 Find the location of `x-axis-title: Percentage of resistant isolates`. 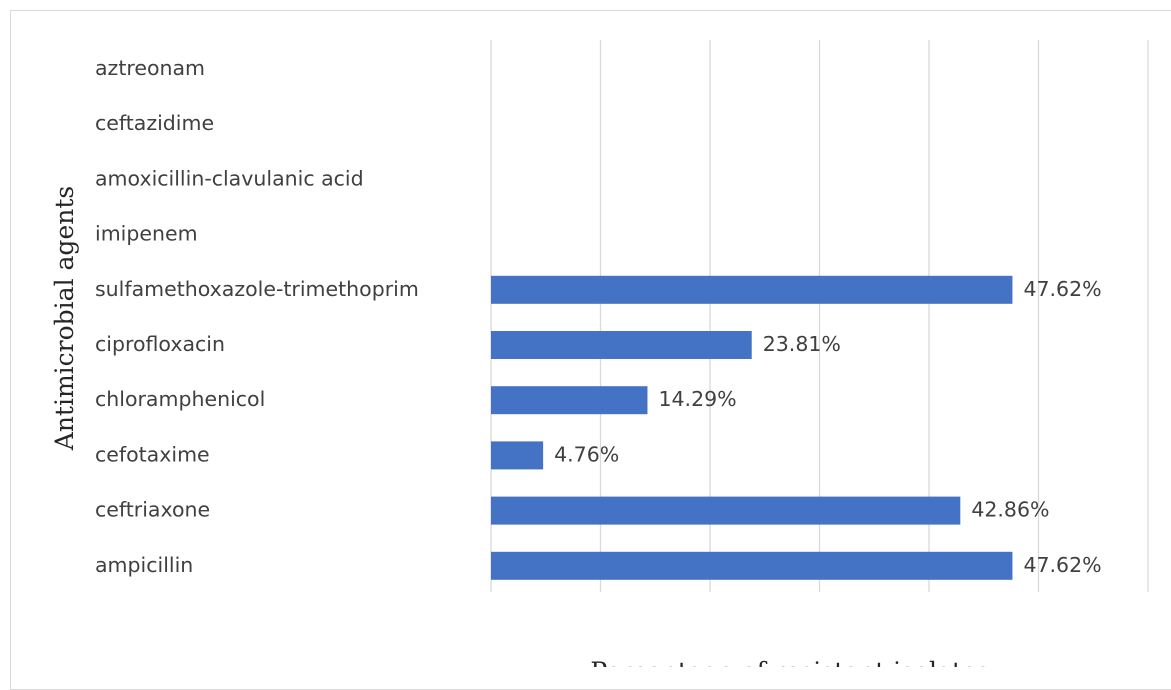

x-axis-title: Percentage of resistant isolates is located at coordinates (789, 662).